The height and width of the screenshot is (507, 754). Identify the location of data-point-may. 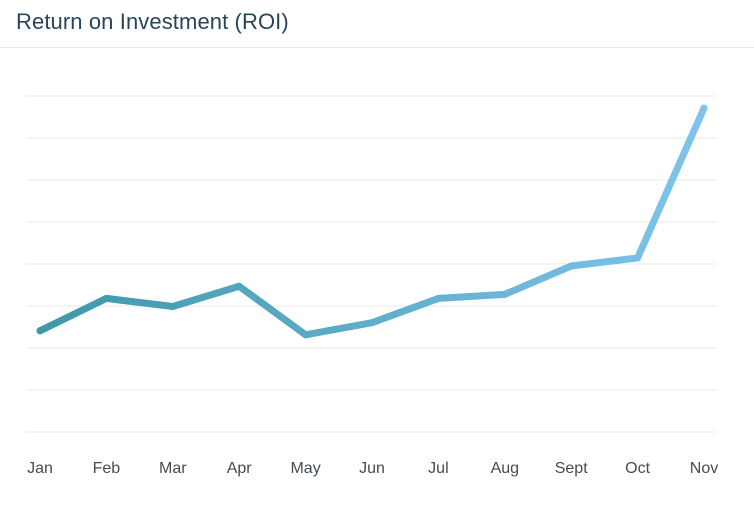
(306, 335).